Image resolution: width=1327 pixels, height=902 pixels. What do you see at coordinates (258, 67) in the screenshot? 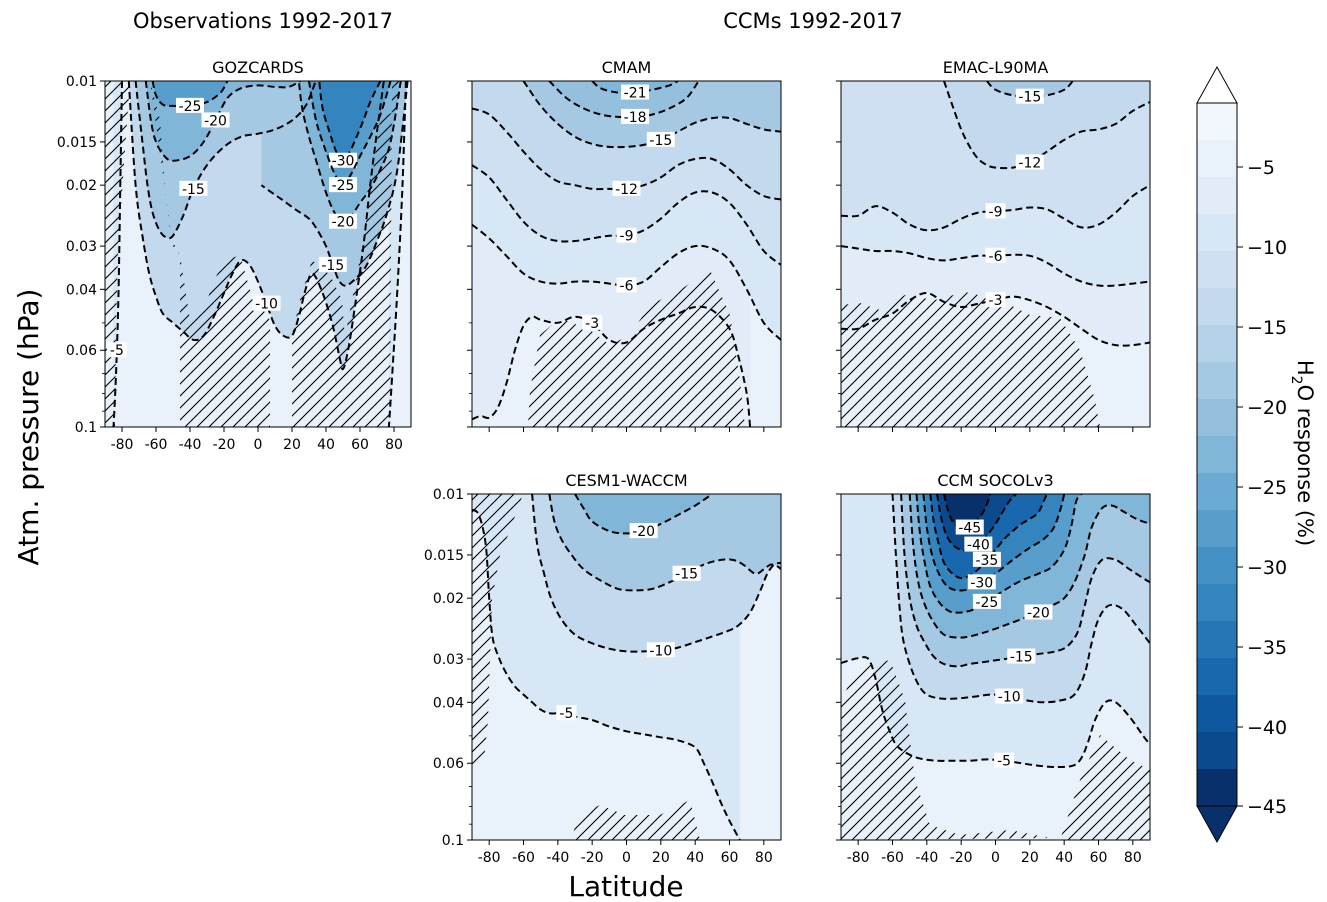
I see `panel-title: GOZCARDS` at bounding box center [258, 67].